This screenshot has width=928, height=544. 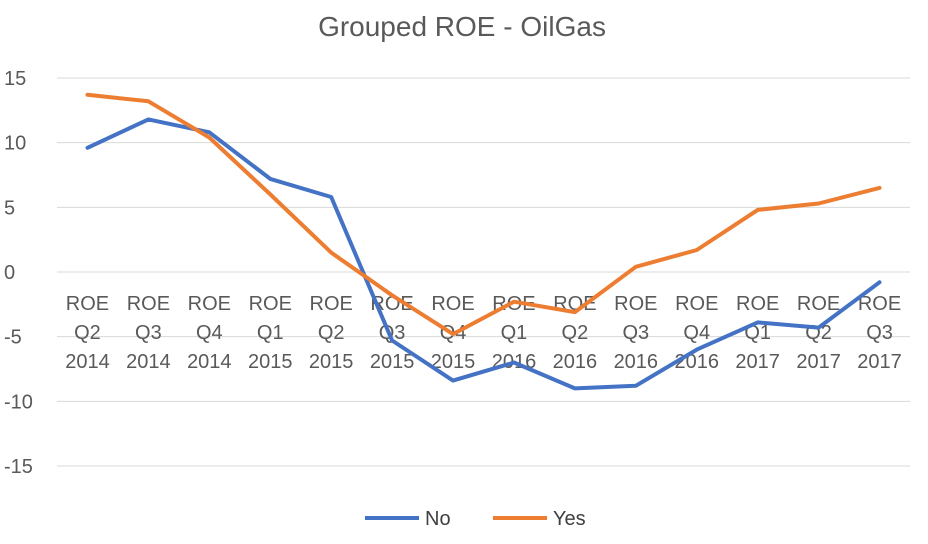 I want to click on legend-label-yes: Yes, so click(x=569, y=519).